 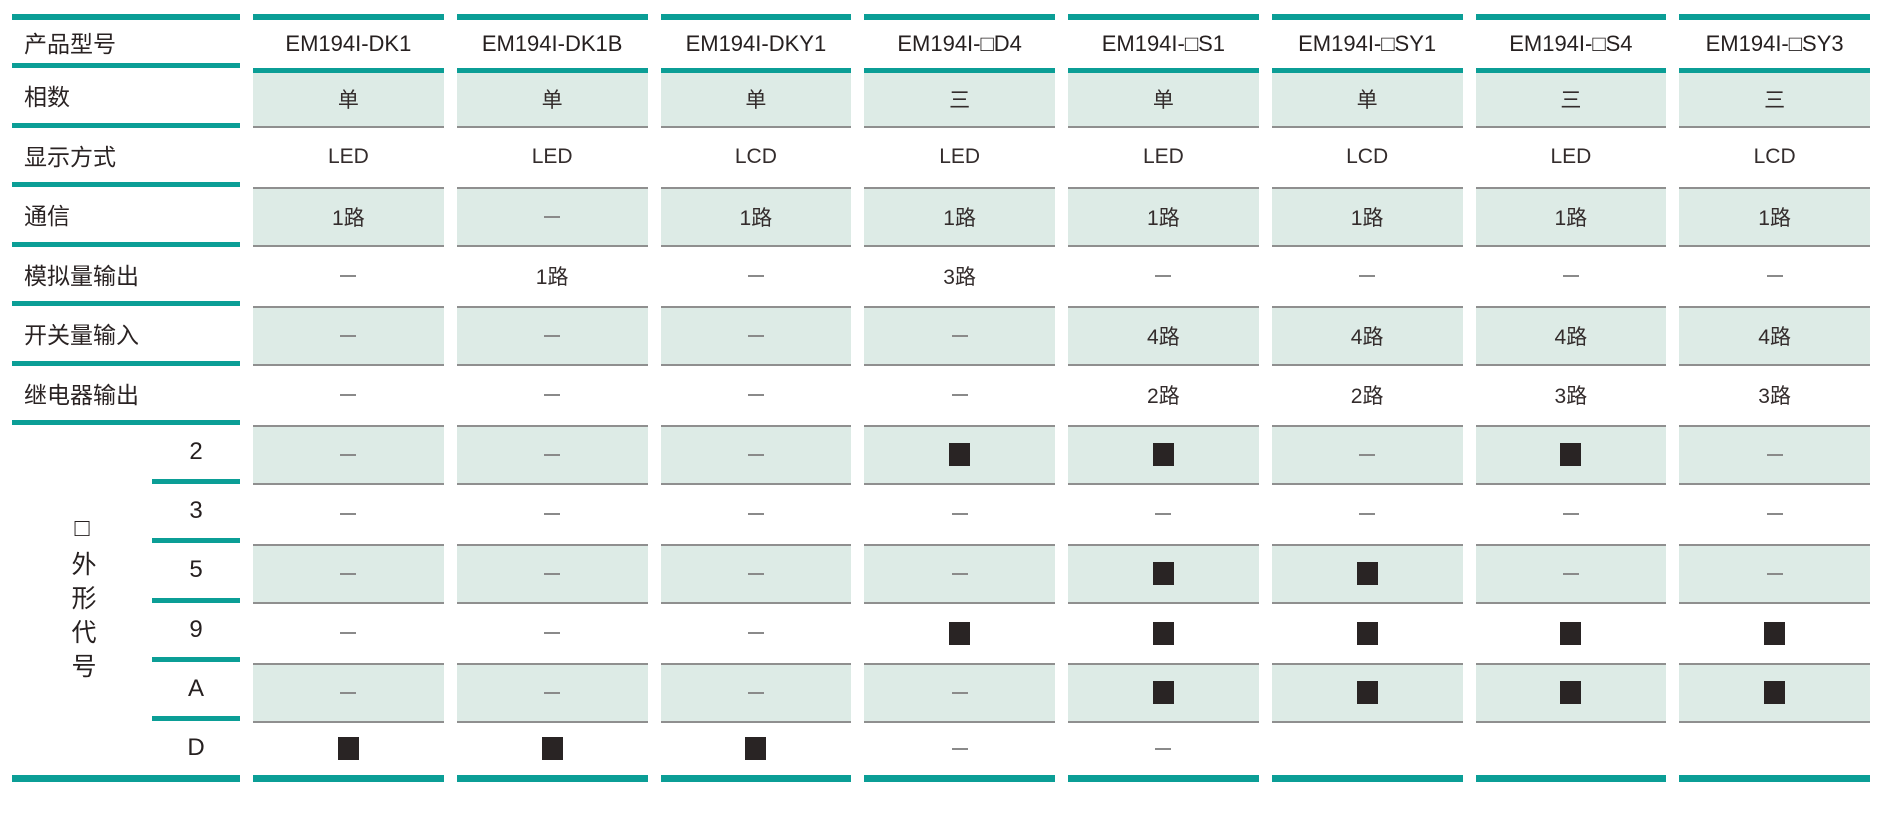 I want to click on row-label: 显示方式, so click(x=126, y=157).